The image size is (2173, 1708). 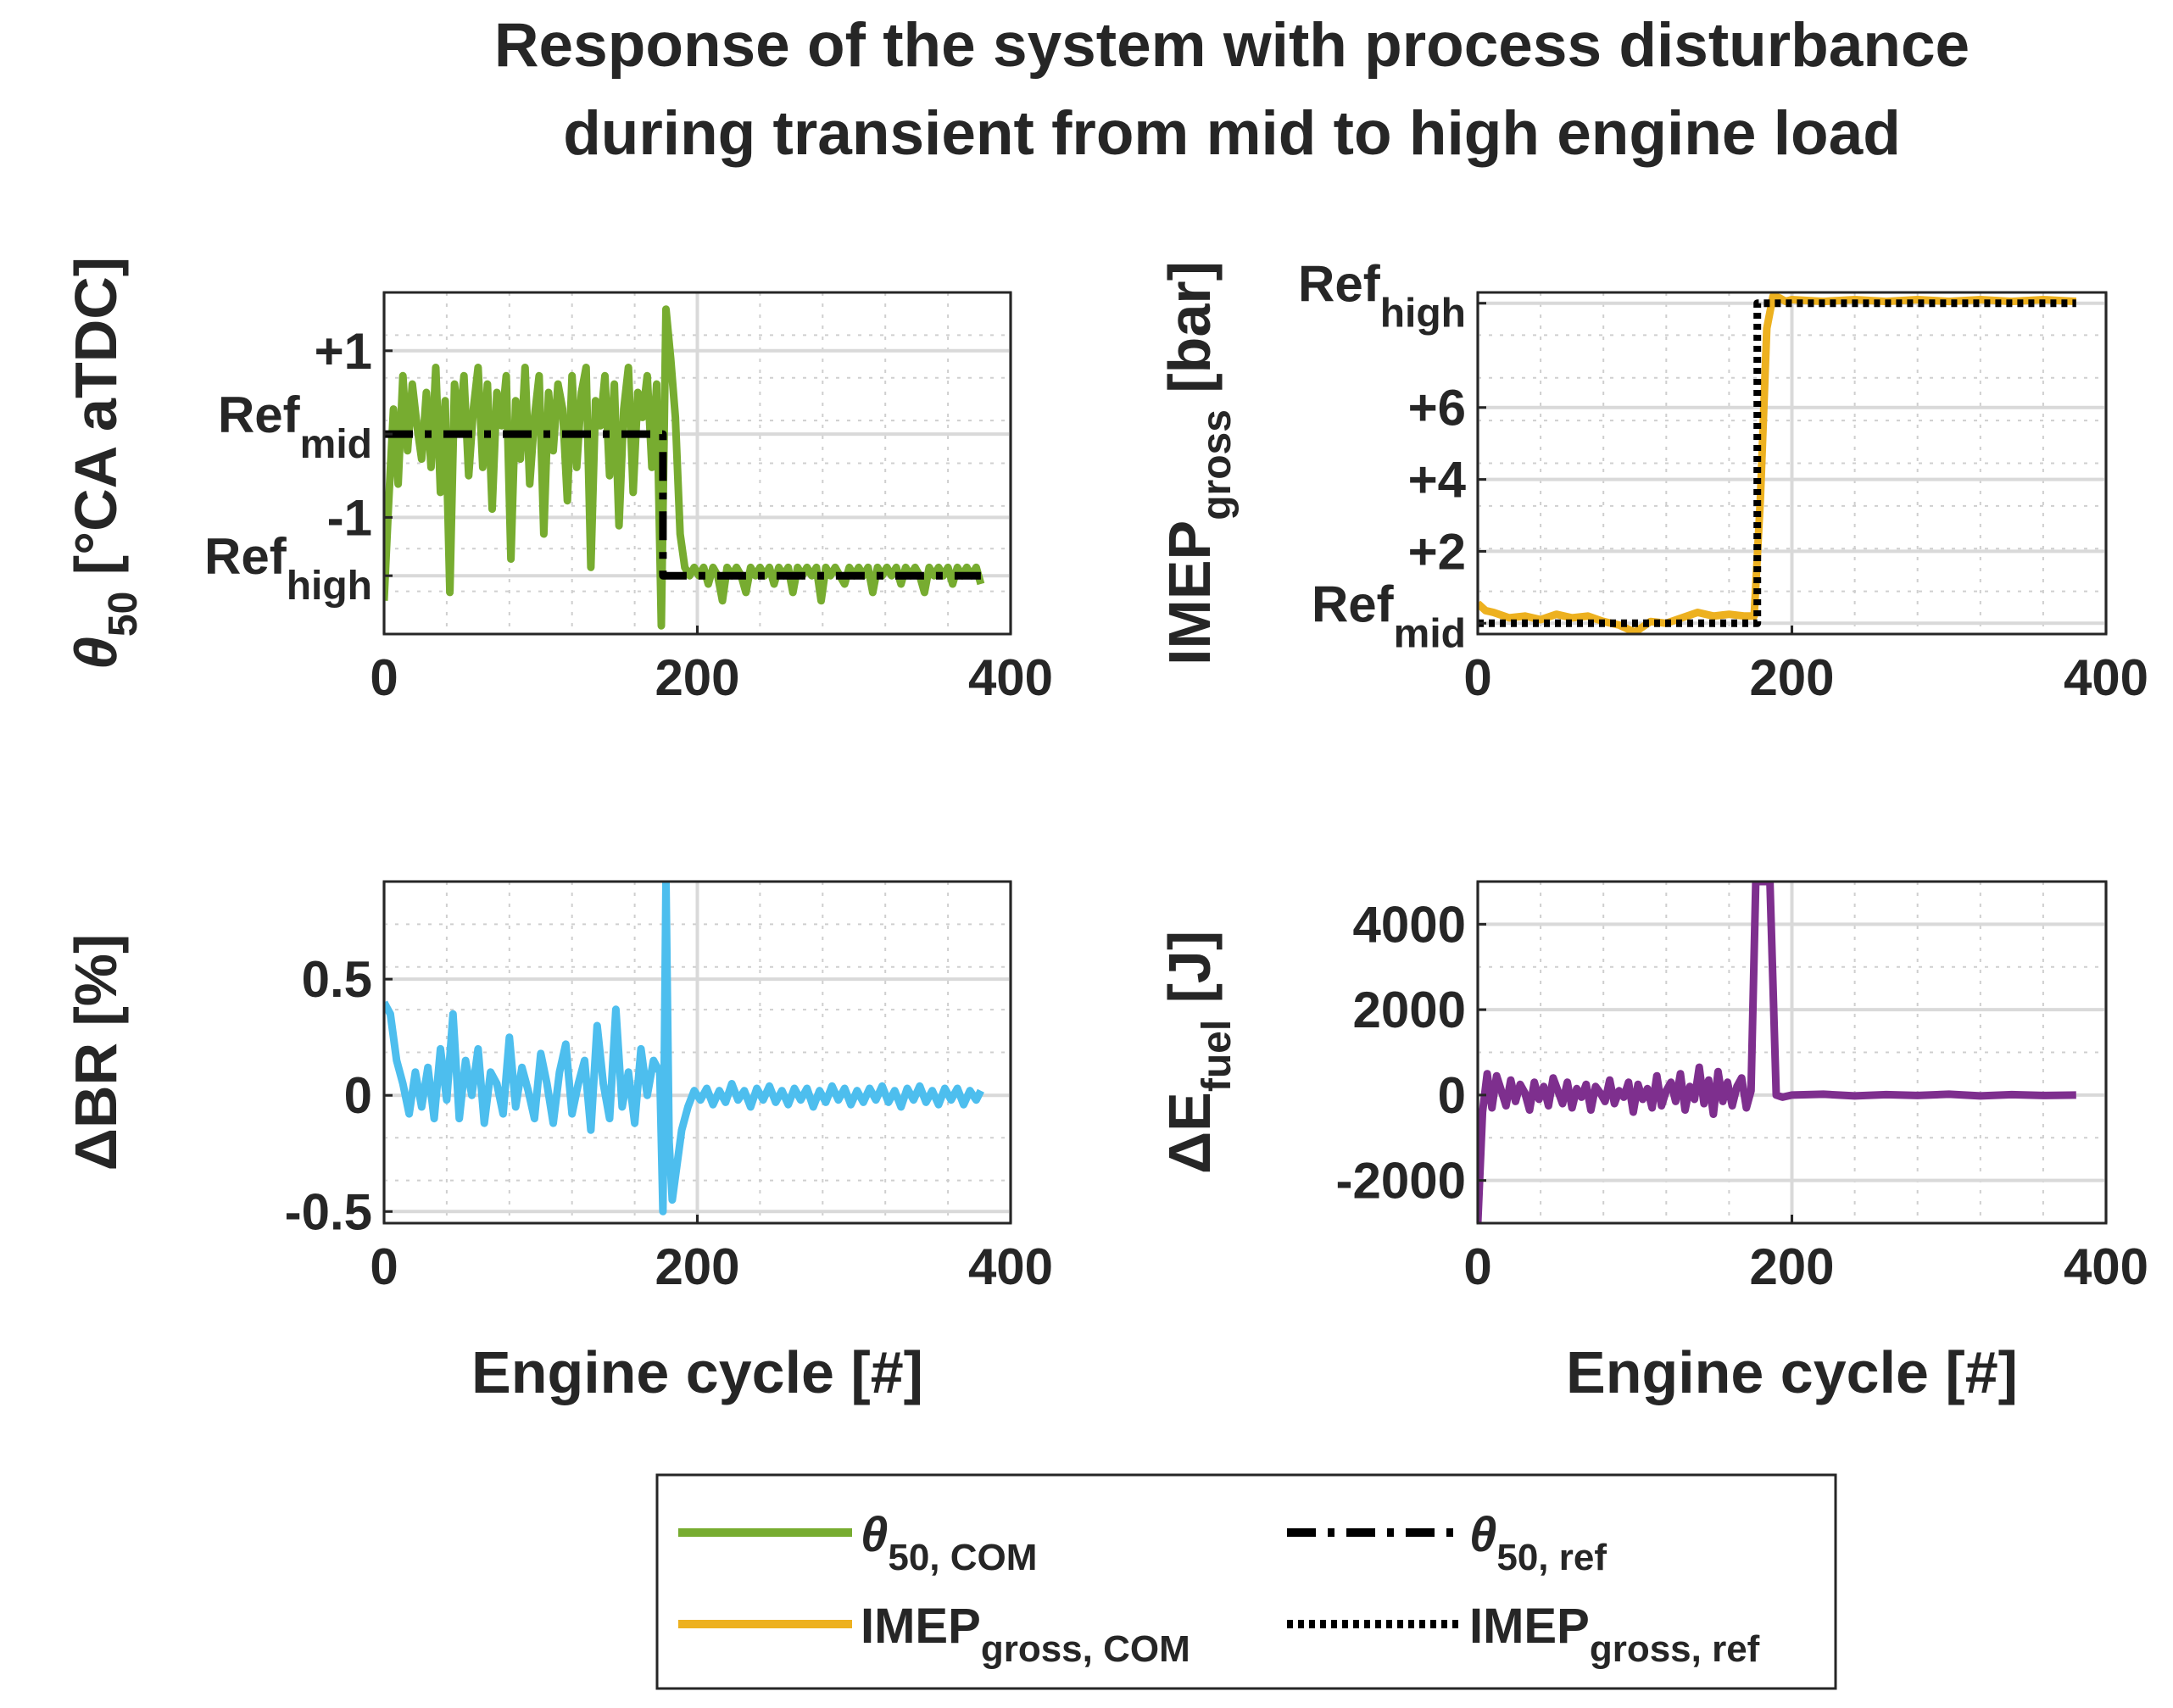 I want to click on y-tick-label: -0.5, so click(x=329, y=1211).